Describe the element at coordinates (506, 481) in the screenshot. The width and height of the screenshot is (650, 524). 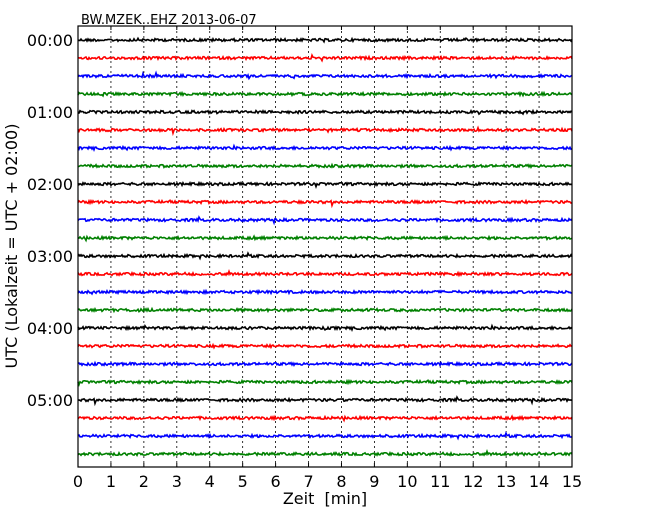
I see `x-tick-label: 13` at that location.